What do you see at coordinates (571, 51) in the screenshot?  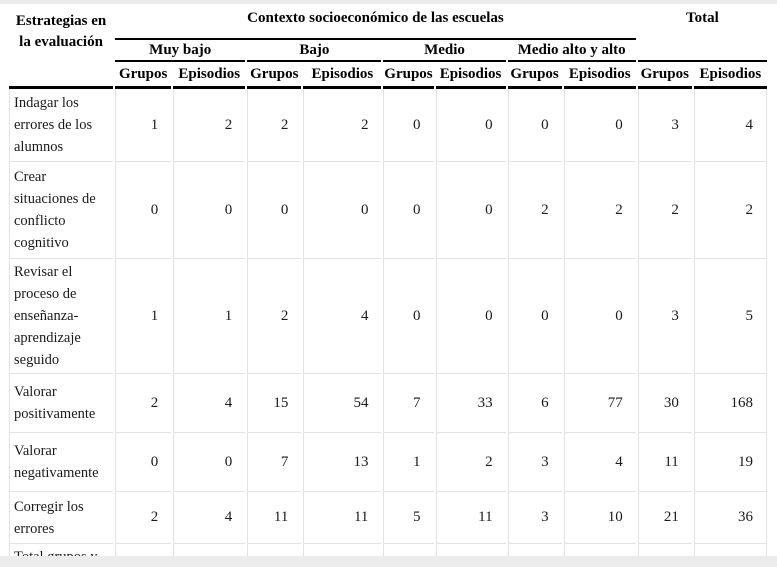 I see `group-header-medio-alto: Medio alto y alto` at bounding box center [571, 51].